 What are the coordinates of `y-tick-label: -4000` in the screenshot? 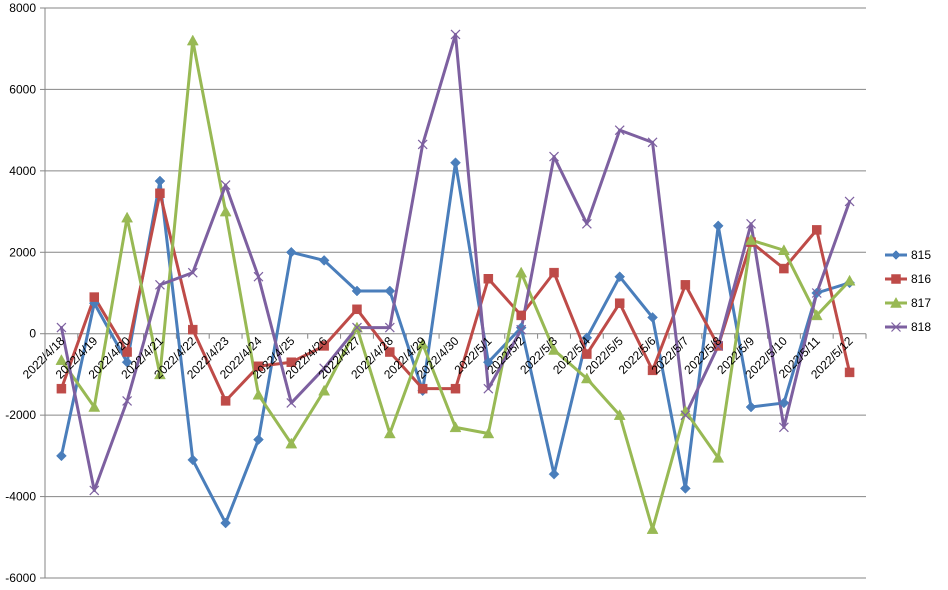 It's located at (20, 497).